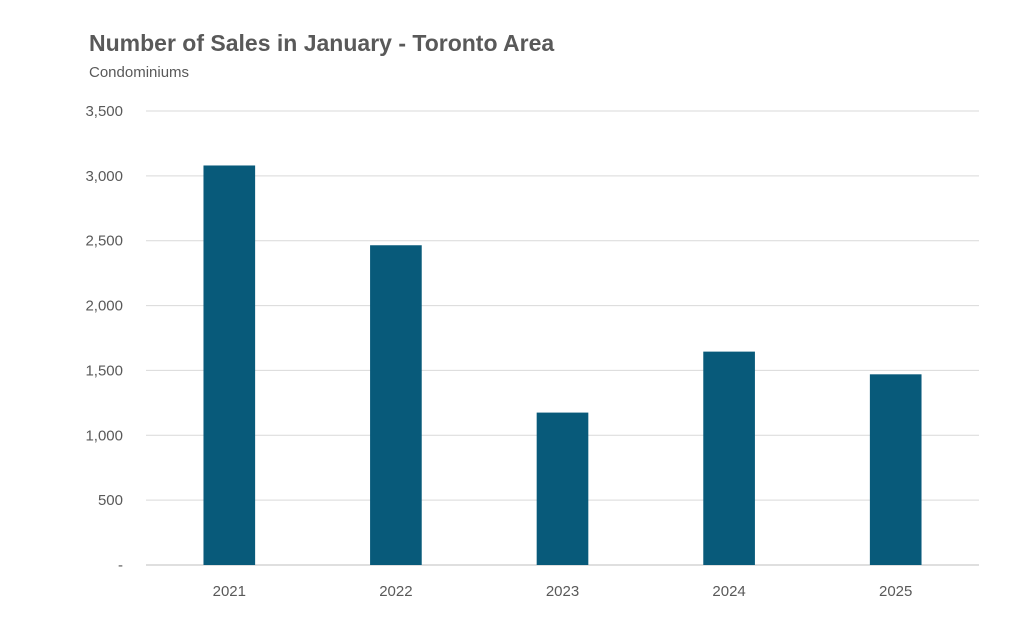  What do you see at coordinates (229, 365) in the screenshot?
I see `bar-2021` at bounding box center [229, 365].